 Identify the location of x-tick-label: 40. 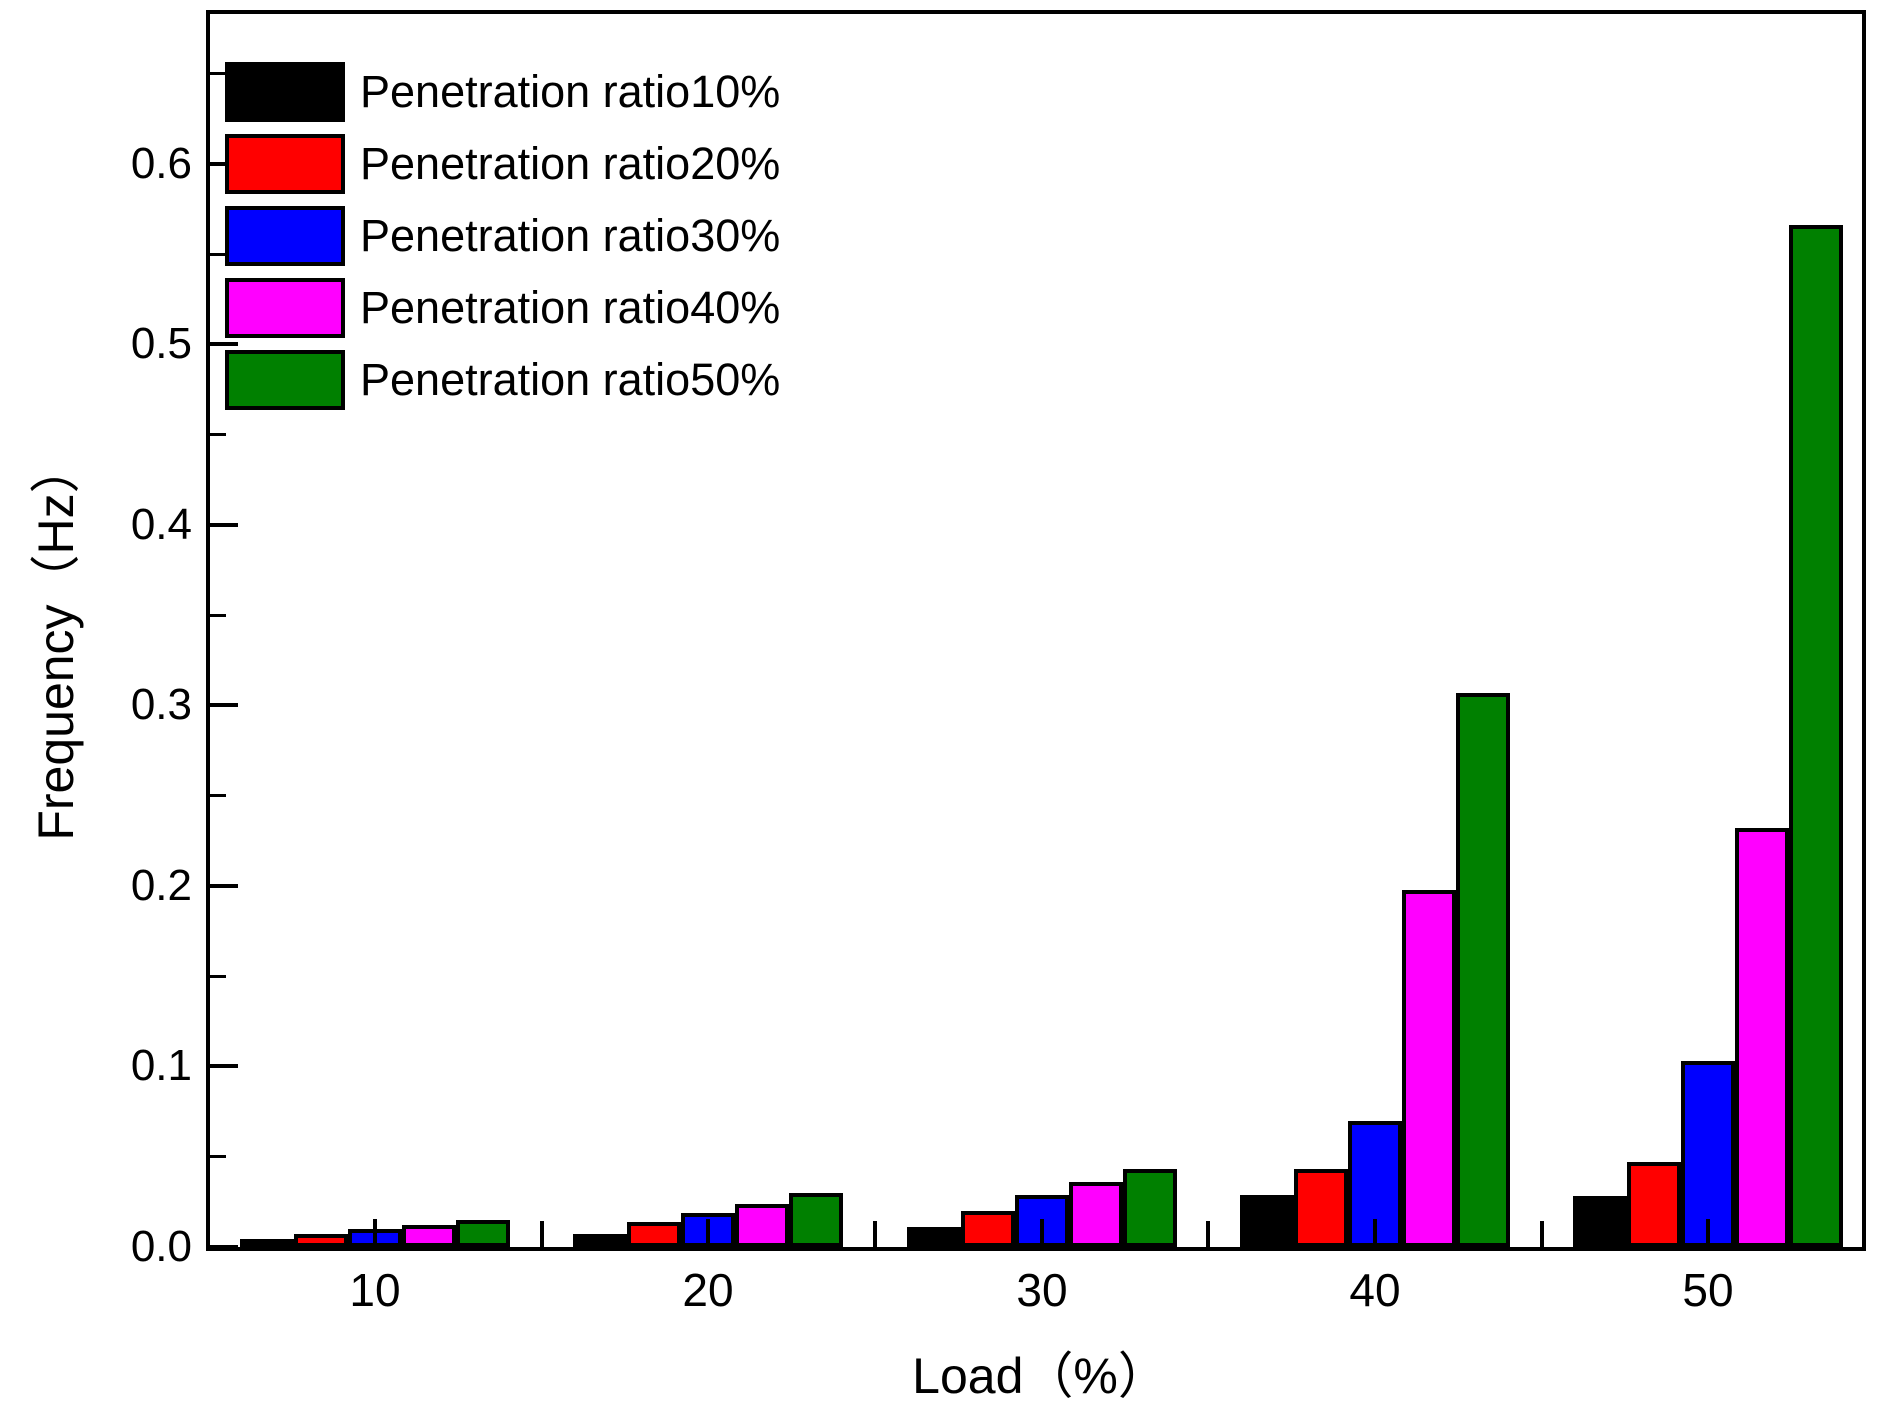
(1375, 1290).